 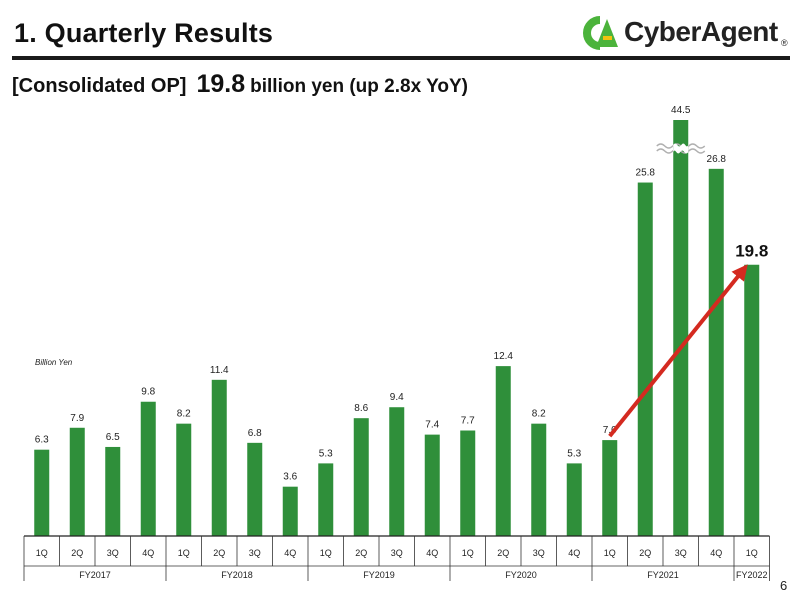 What do you see at coordinates (361, 553) in the screenshot?
I see `quarter-tick-9: 2Q` at bounding box center [361, 553].